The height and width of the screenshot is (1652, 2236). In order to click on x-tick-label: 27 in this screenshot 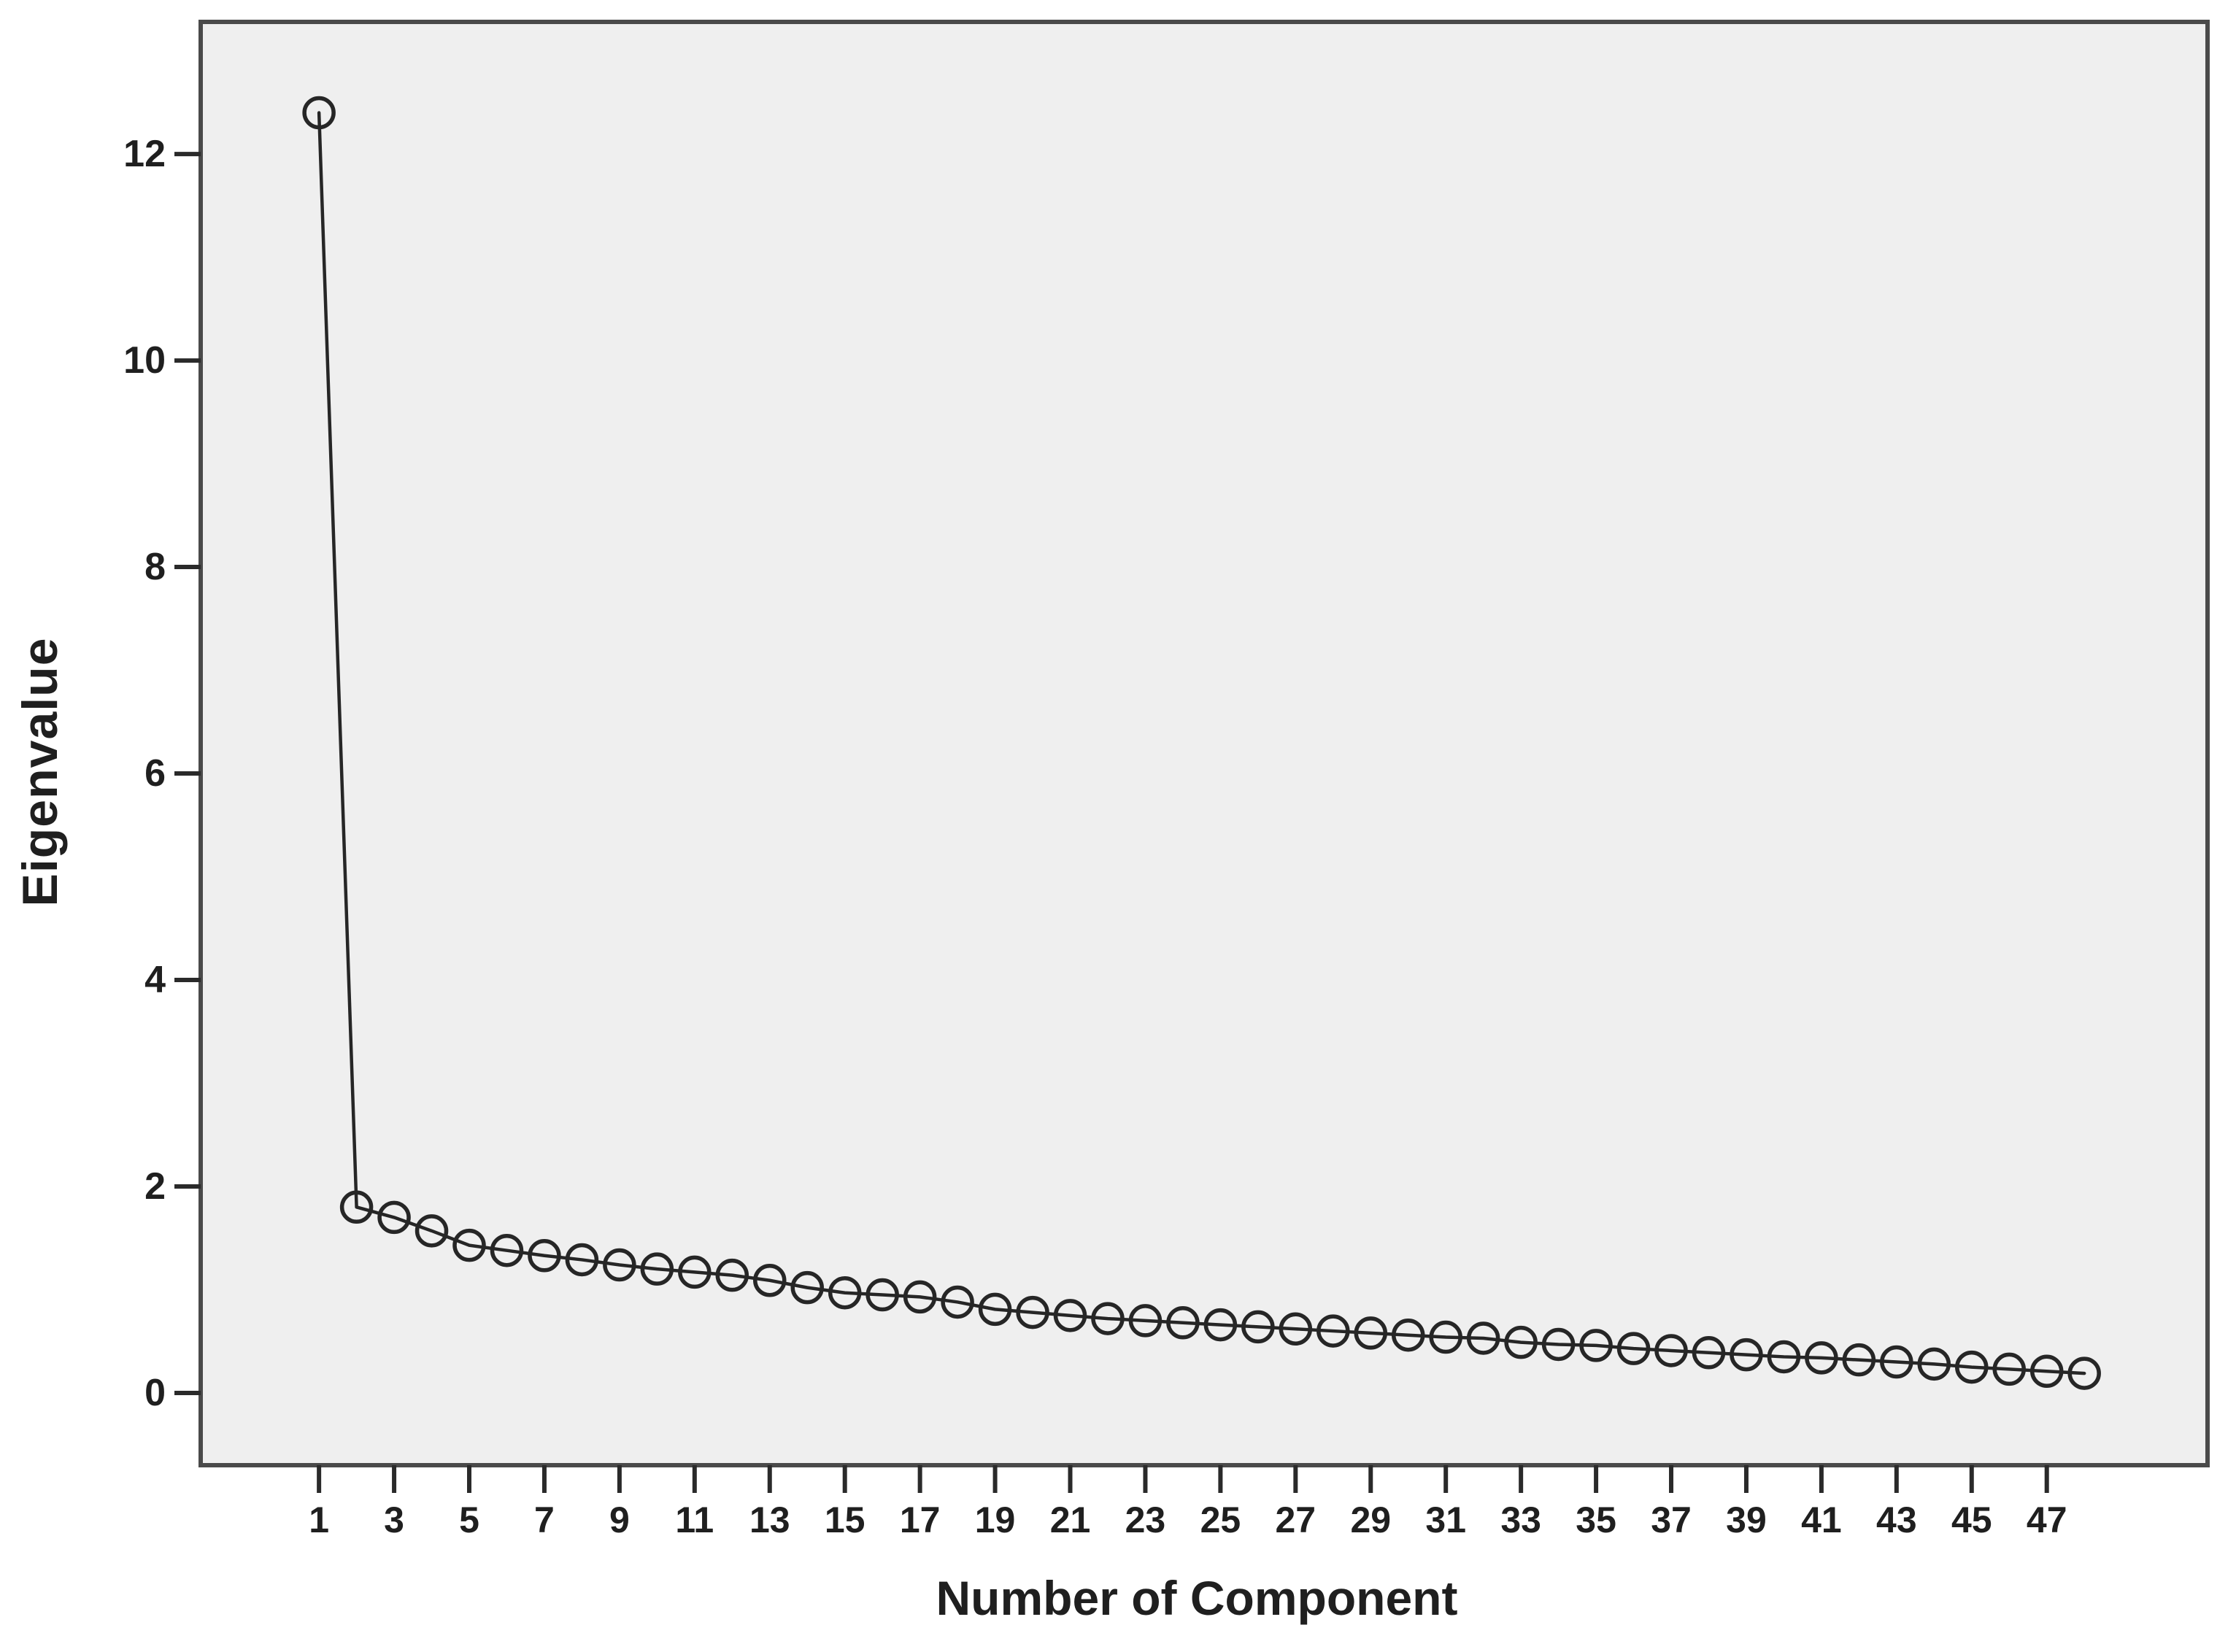, I will do `click(1296, 1519)`.